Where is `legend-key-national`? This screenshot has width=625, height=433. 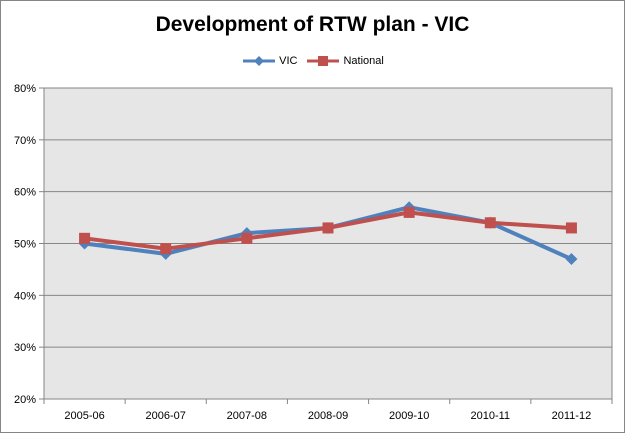
legend-key-national is located at coordinates (323, 61).